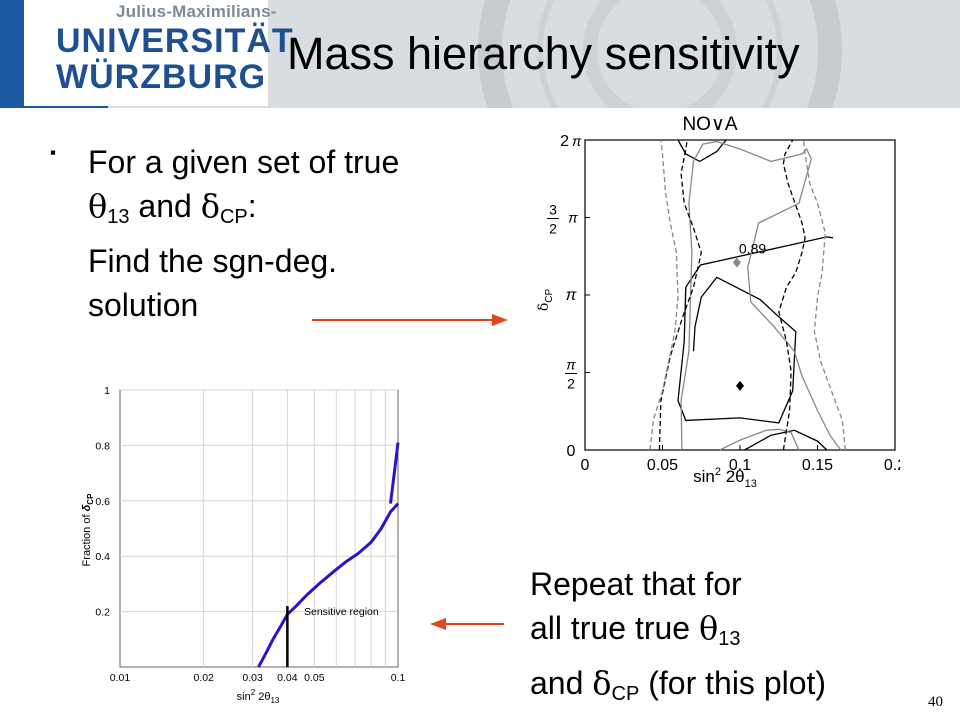  What do you see at coordinates (571, 365) in the screenshot?
I see `contour-ytick-label-1: π` at bounding box center [571, 365].